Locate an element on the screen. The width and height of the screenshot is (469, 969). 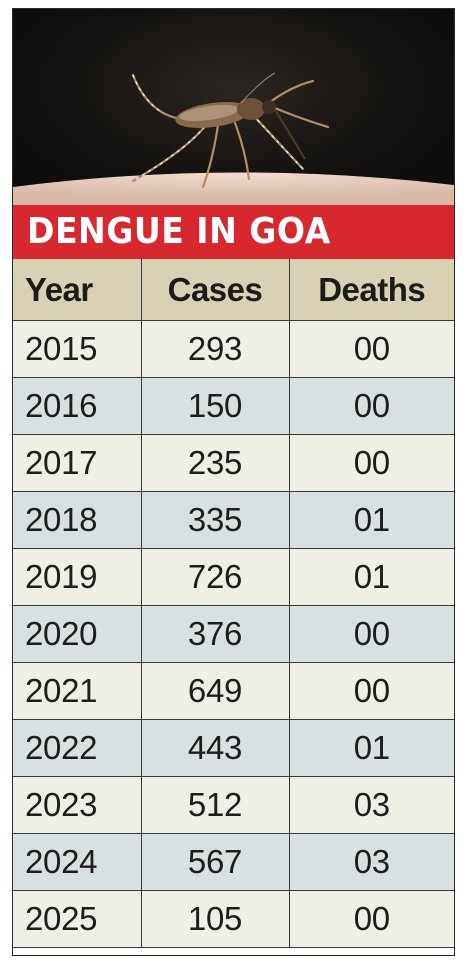
cell-year: 2020 is located at coordinates (77, 634).